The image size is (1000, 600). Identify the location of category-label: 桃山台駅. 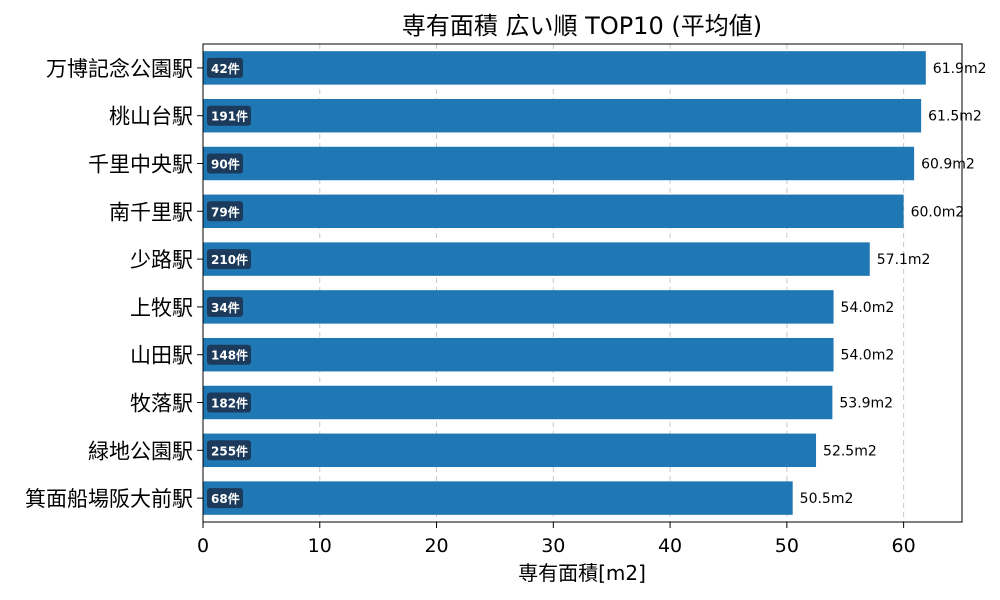
(151, 117).